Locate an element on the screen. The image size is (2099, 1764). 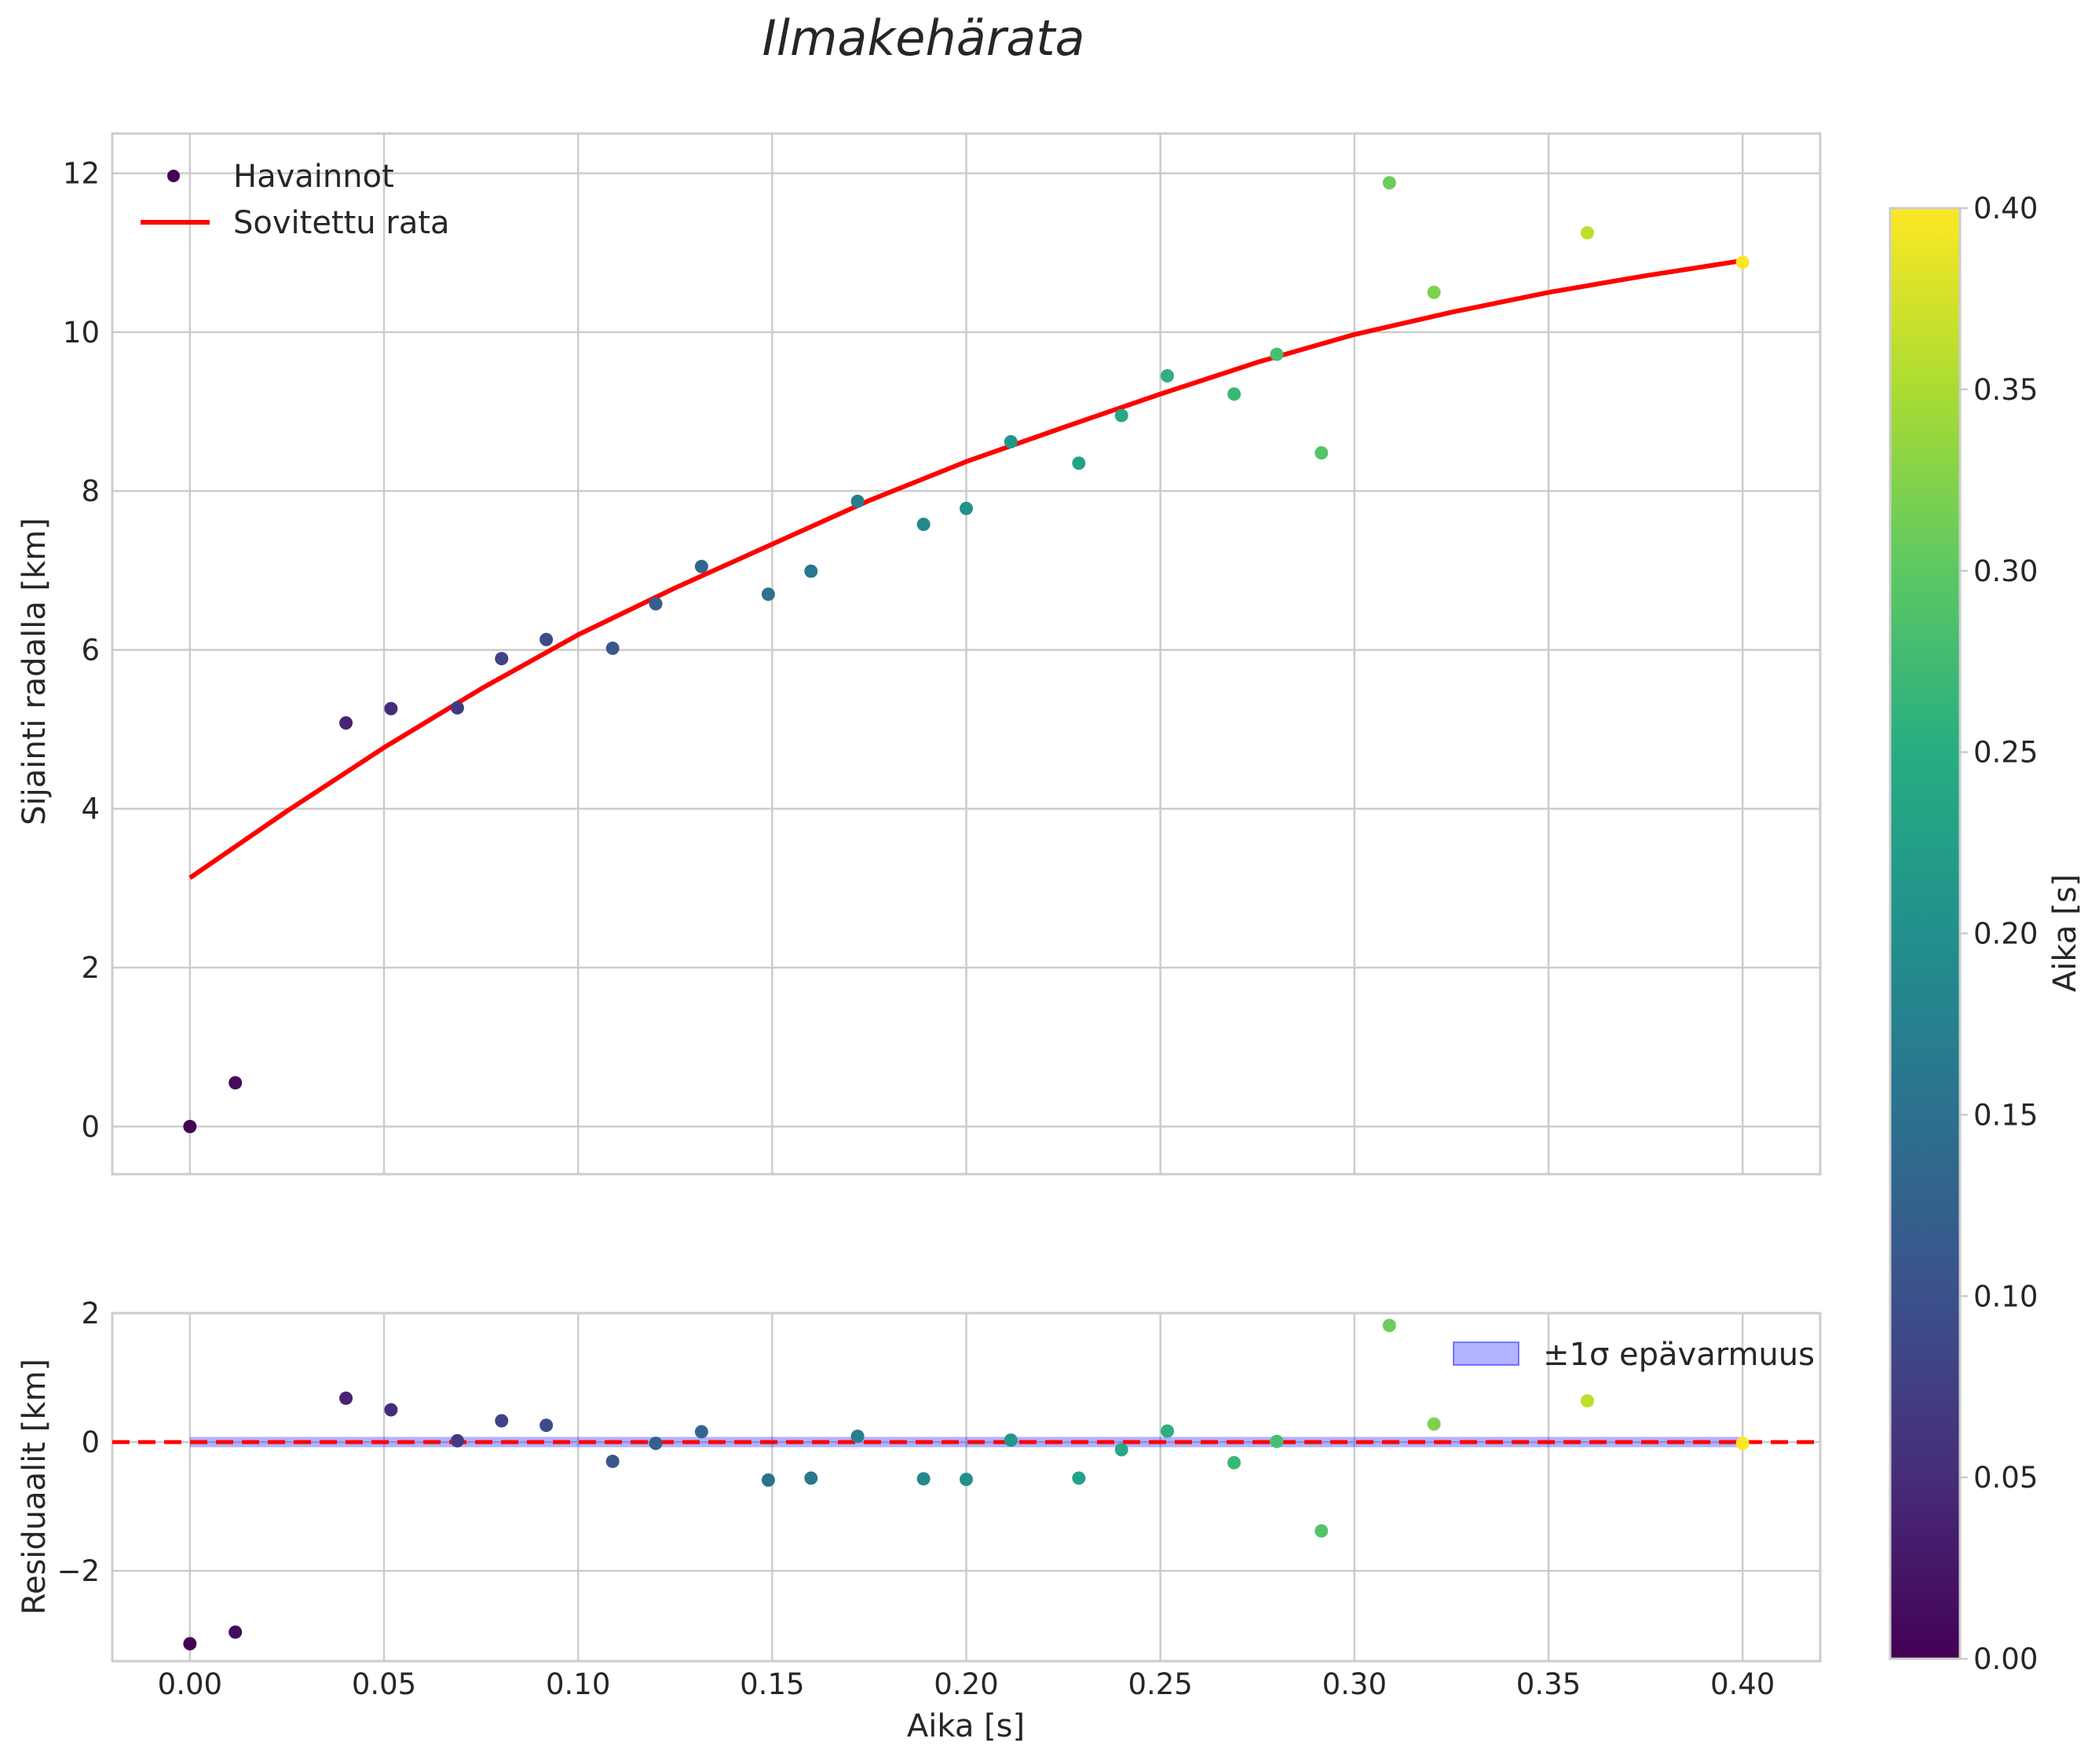
top-y-tick-label: 4 is located at coordinates (90, 809).